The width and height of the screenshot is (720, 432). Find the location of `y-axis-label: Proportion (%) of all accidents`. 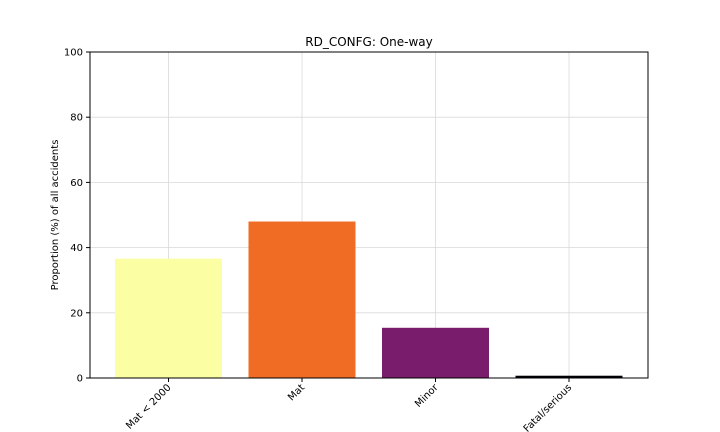

y-axis-label: Proportion (%) of all accidents is located at coordinates (55, 215).